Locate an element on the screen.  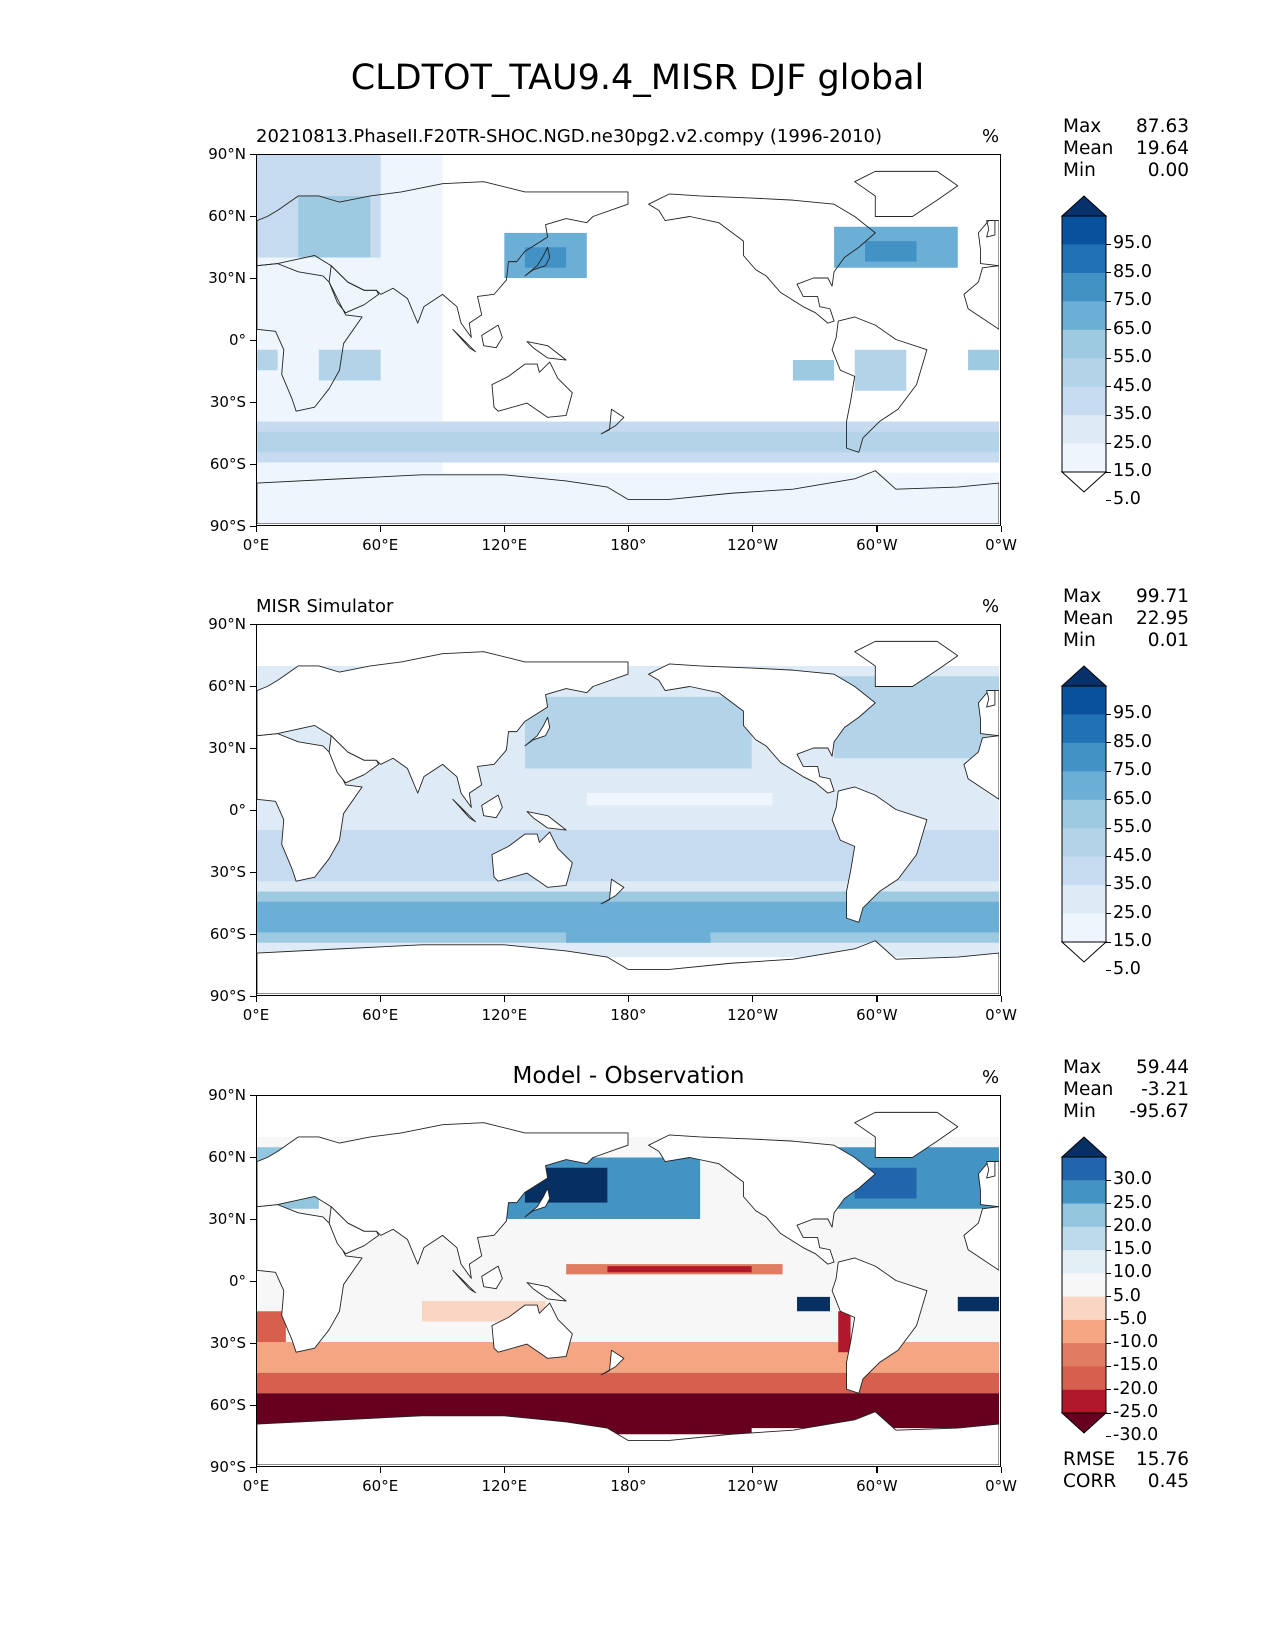
stat-row: Mean -3.21 is located at coordinates (1126, 1090).